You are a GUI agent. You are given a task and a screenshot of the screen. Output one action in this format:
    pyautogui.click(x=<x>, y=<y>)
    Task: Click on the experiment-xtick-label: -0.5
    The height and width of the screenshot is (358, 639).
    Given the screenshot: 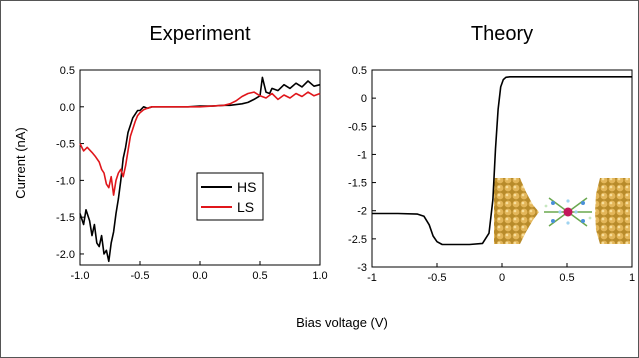 What is the action you would take?
    pyautogui.click(x=140, y=276)
    